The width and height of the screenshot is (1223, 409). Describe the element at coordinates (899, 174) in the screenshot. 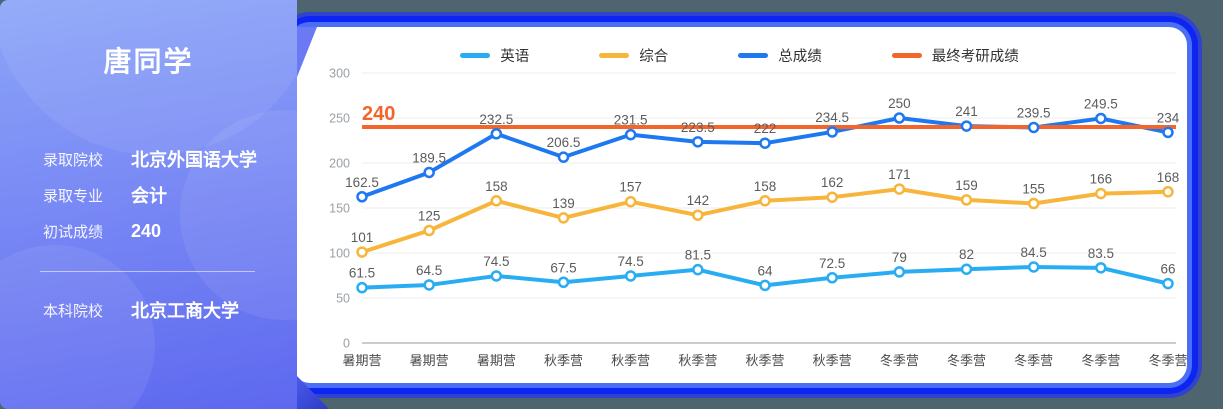

I see `svg-text: 171` at that location.